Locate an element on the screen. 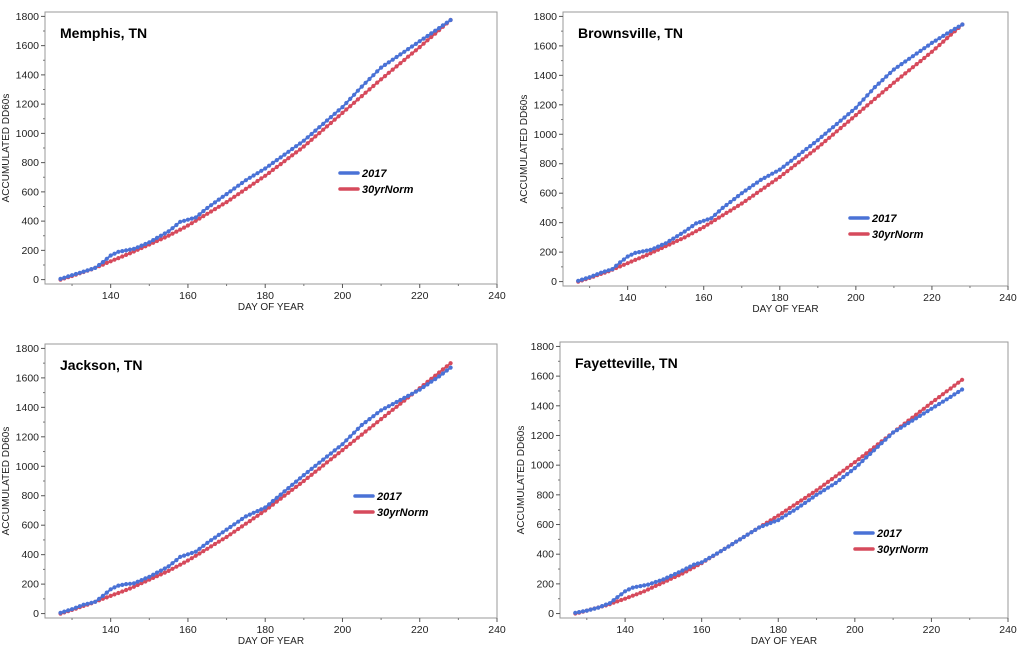 This screenshot has width=1024, height=647. y-axis-title: ACCUMULATED DD60s is located at coordinates (524, 149).